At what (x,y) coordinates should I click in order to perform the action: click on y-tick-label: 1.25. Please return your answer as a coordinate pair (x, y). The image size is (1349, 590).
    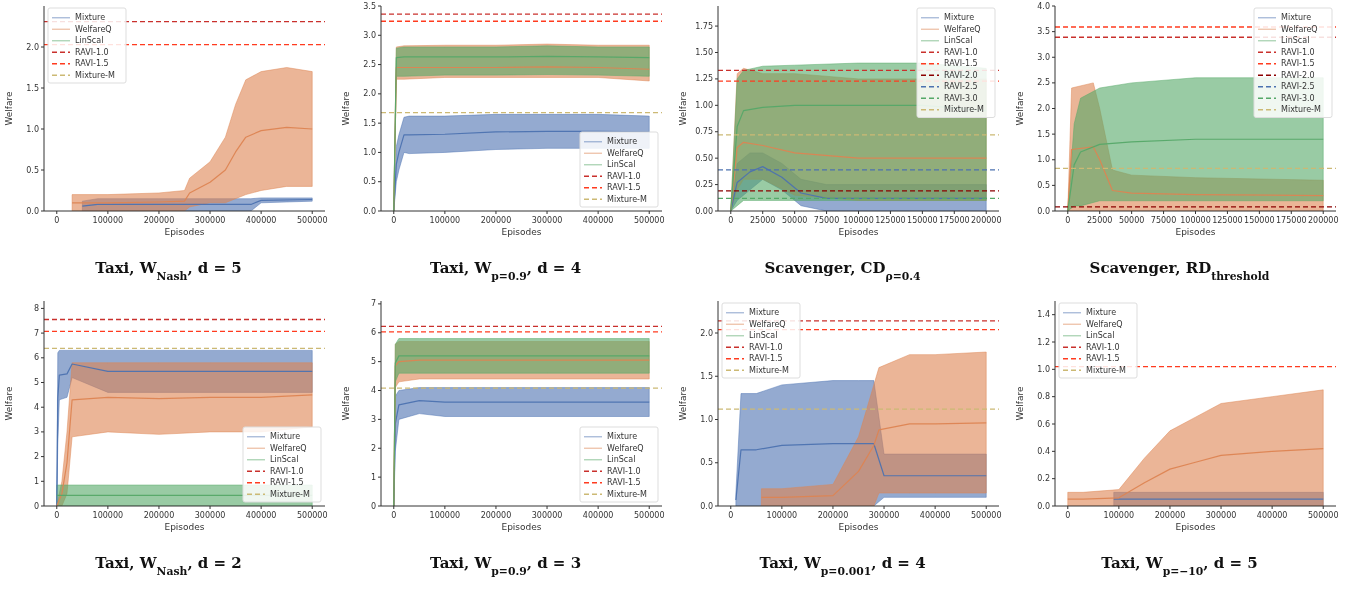
    Looking at the image, I should click on (704, 79).